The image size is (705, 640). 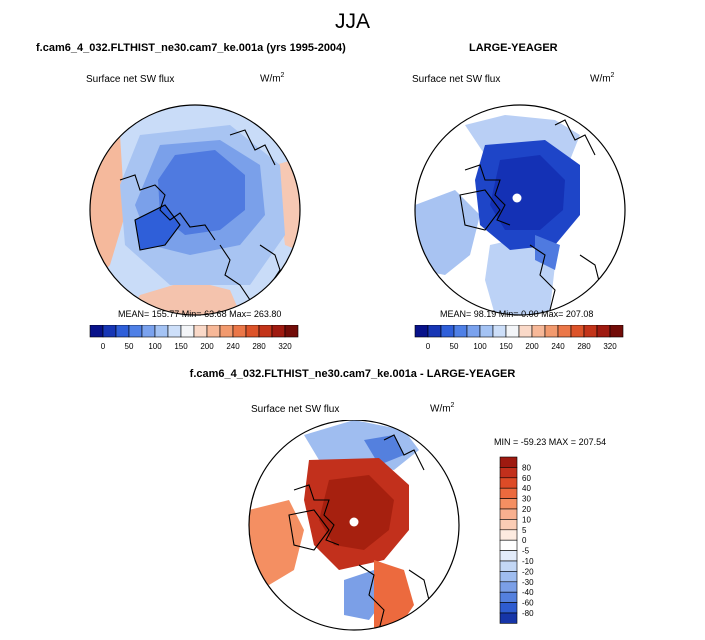 What do you see at coordinates (558, 346) in the screenshot?
I see `colorbar-right-tick-label: 240` at bounding box center [558, 346].